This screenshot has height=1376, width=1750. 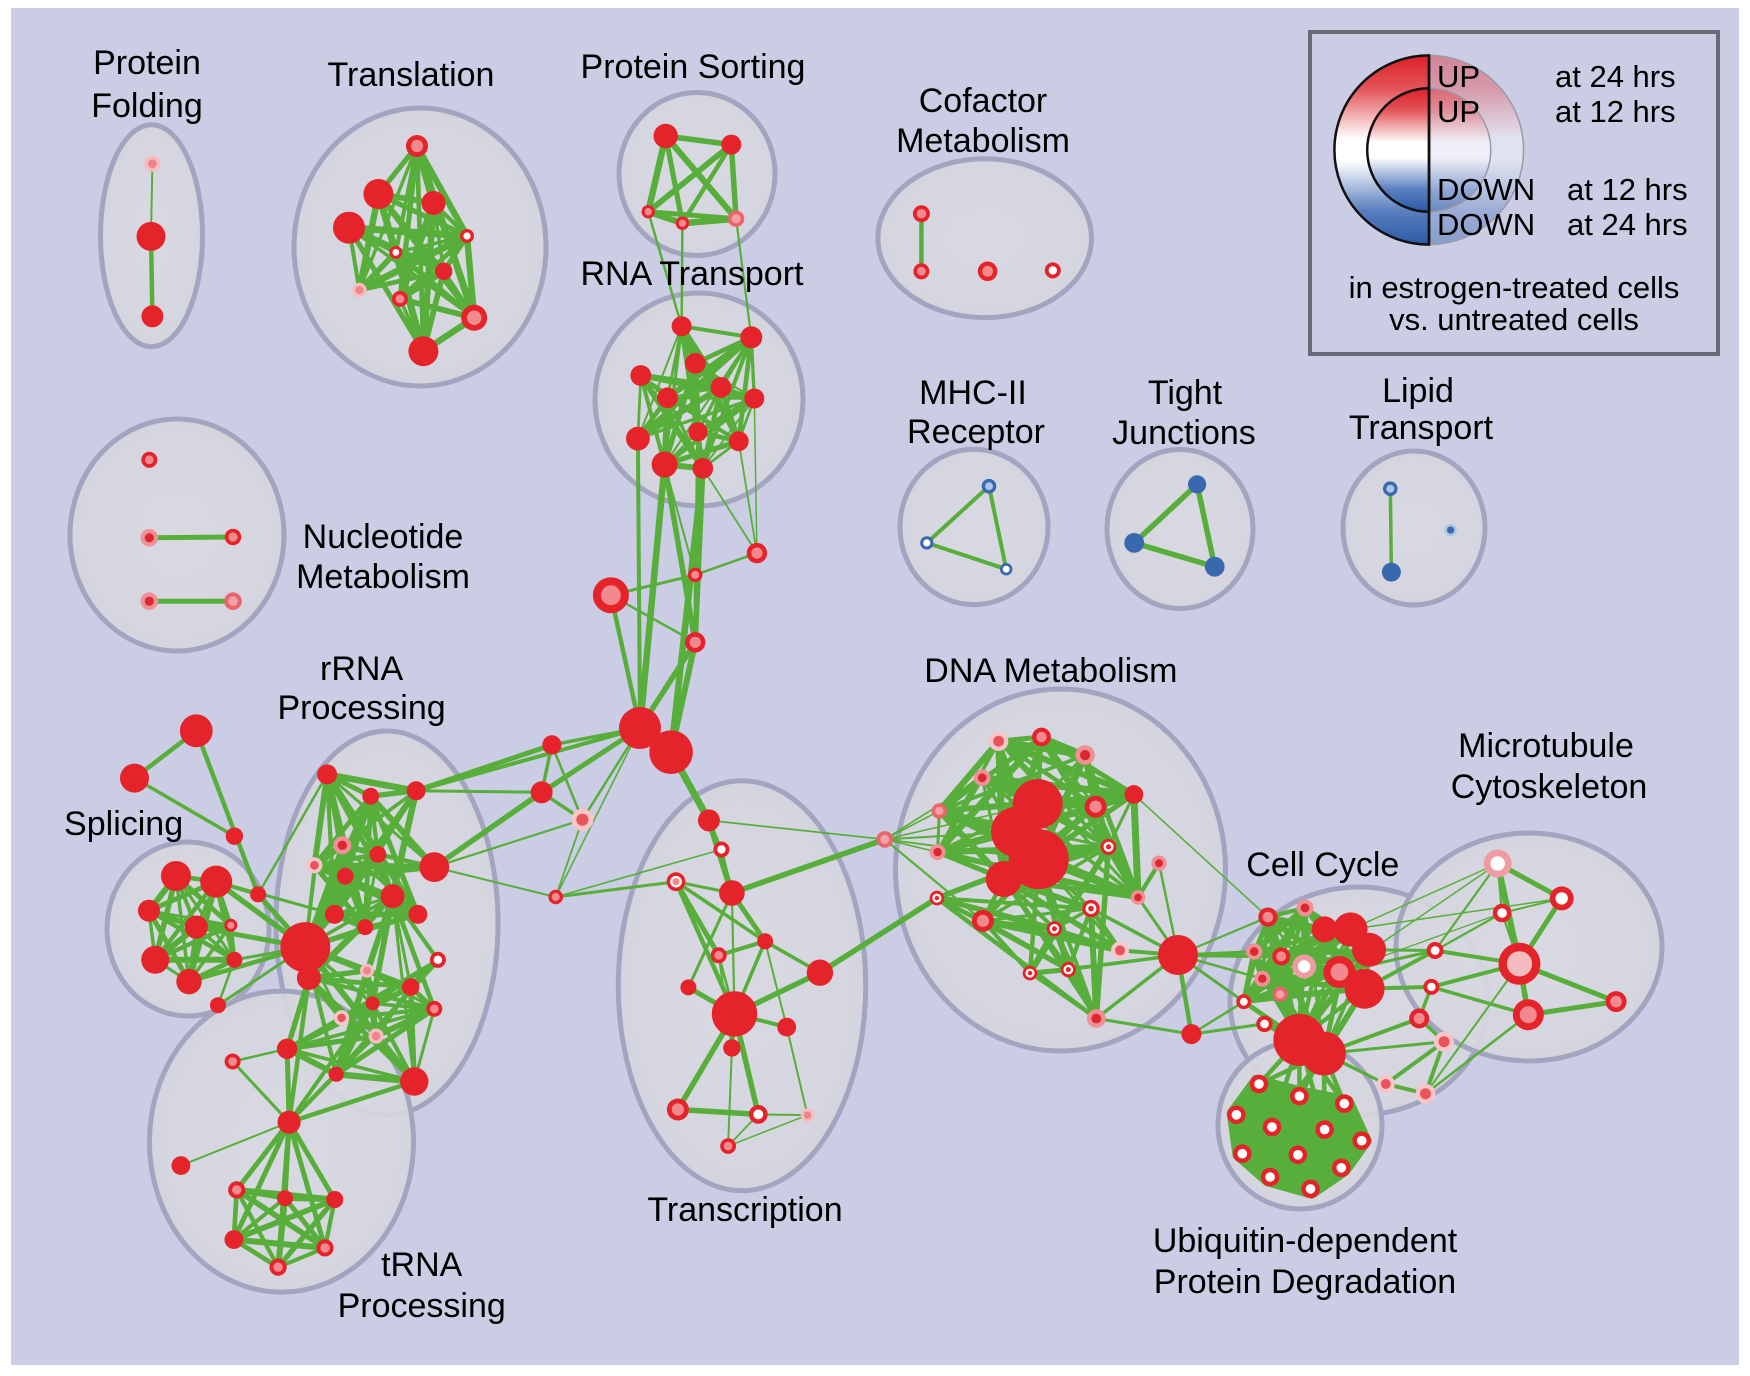 What do you see at coordinates (1549, 787) in the screenshot?
I see `svg-text: Cytoskeleton` at bounding box center [1549, 787].